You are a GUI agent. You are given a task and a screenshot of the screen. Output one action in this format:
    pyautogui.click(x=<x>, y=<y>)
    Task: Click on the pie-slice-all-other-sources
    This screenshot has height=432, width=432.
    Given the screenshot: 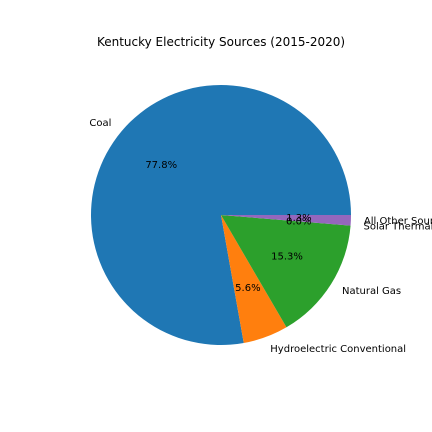 What is the action you would take?
    pyautogui.click(x=286, y=220)
    